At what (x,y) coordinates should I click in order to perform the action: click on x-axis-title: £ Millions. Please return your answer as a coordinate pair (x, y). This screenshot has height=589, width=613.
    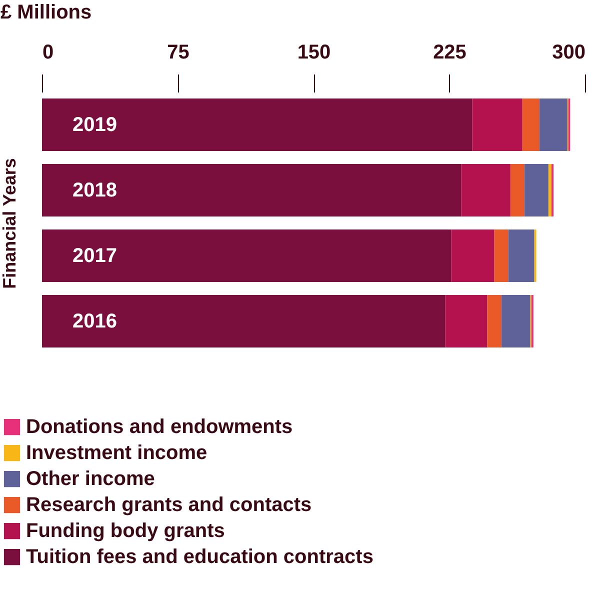
    Looking at the image, I should click on (46, 13).